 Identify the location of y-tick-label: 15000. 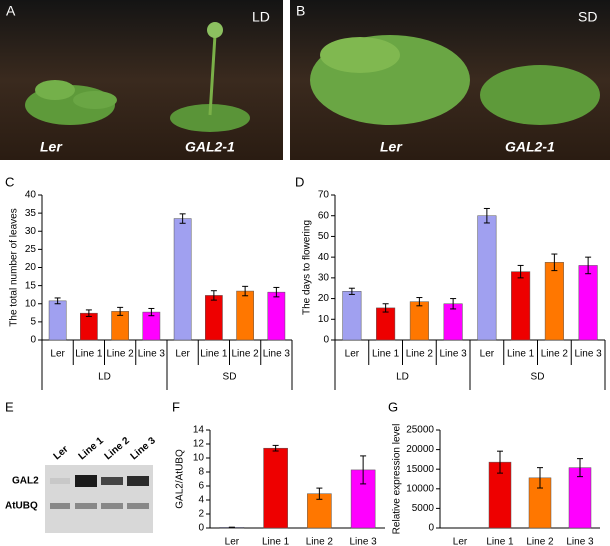
(420, 469).